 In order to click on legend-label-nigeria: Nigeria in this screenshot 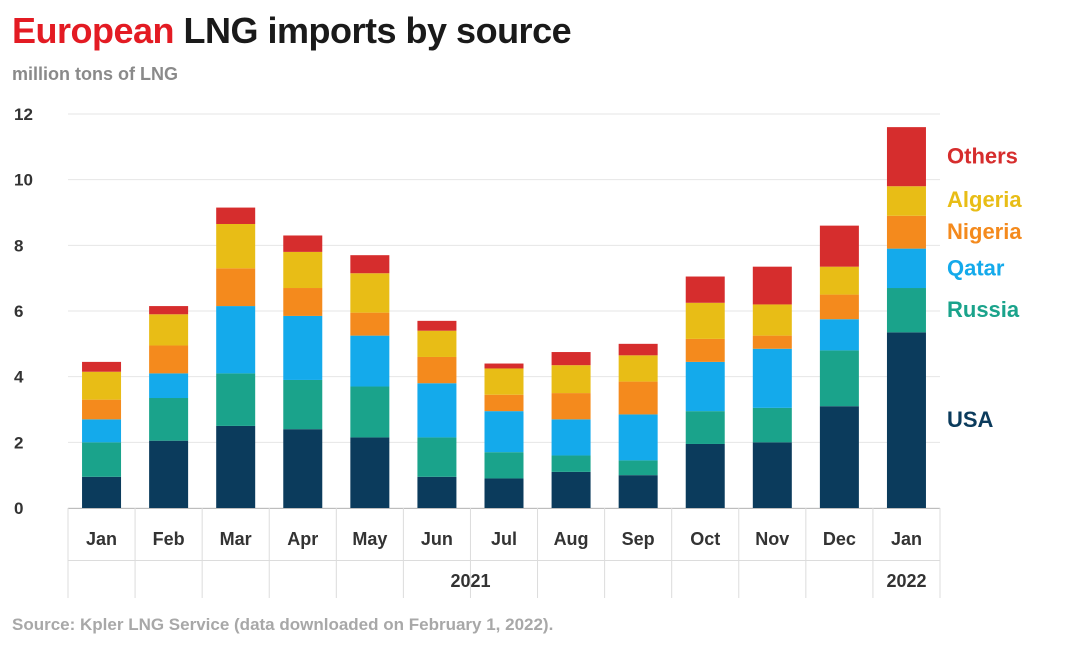, I will do `click(984, 231)`.